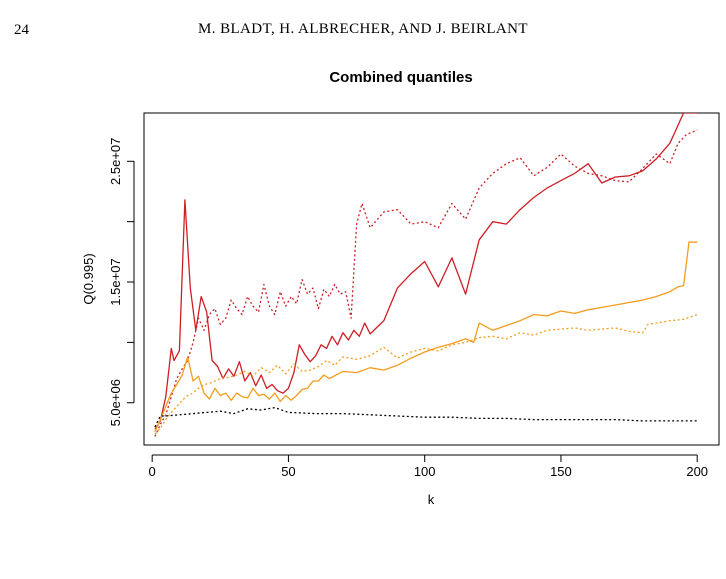 The height and width of the screenshot is (579, 726). I want to click on chart-title: Combined quantiles, so click(400, 77).